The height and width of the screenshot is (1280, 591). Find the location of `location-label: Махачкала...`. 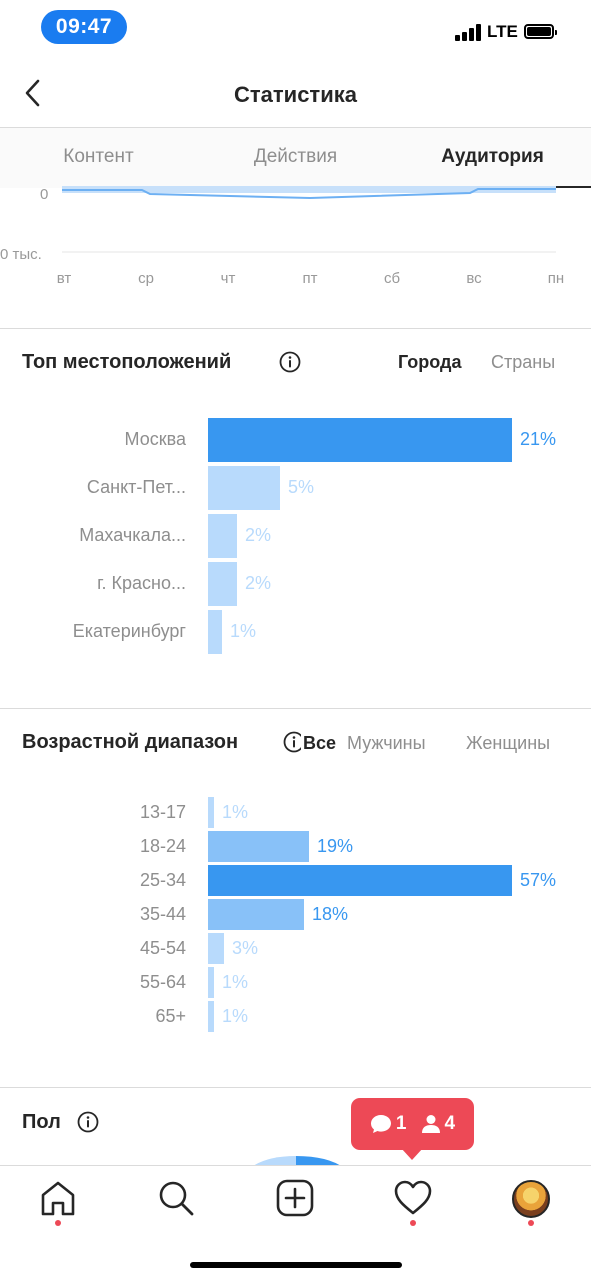

location-label: Махачкала... is located at coordinates (132, 535).